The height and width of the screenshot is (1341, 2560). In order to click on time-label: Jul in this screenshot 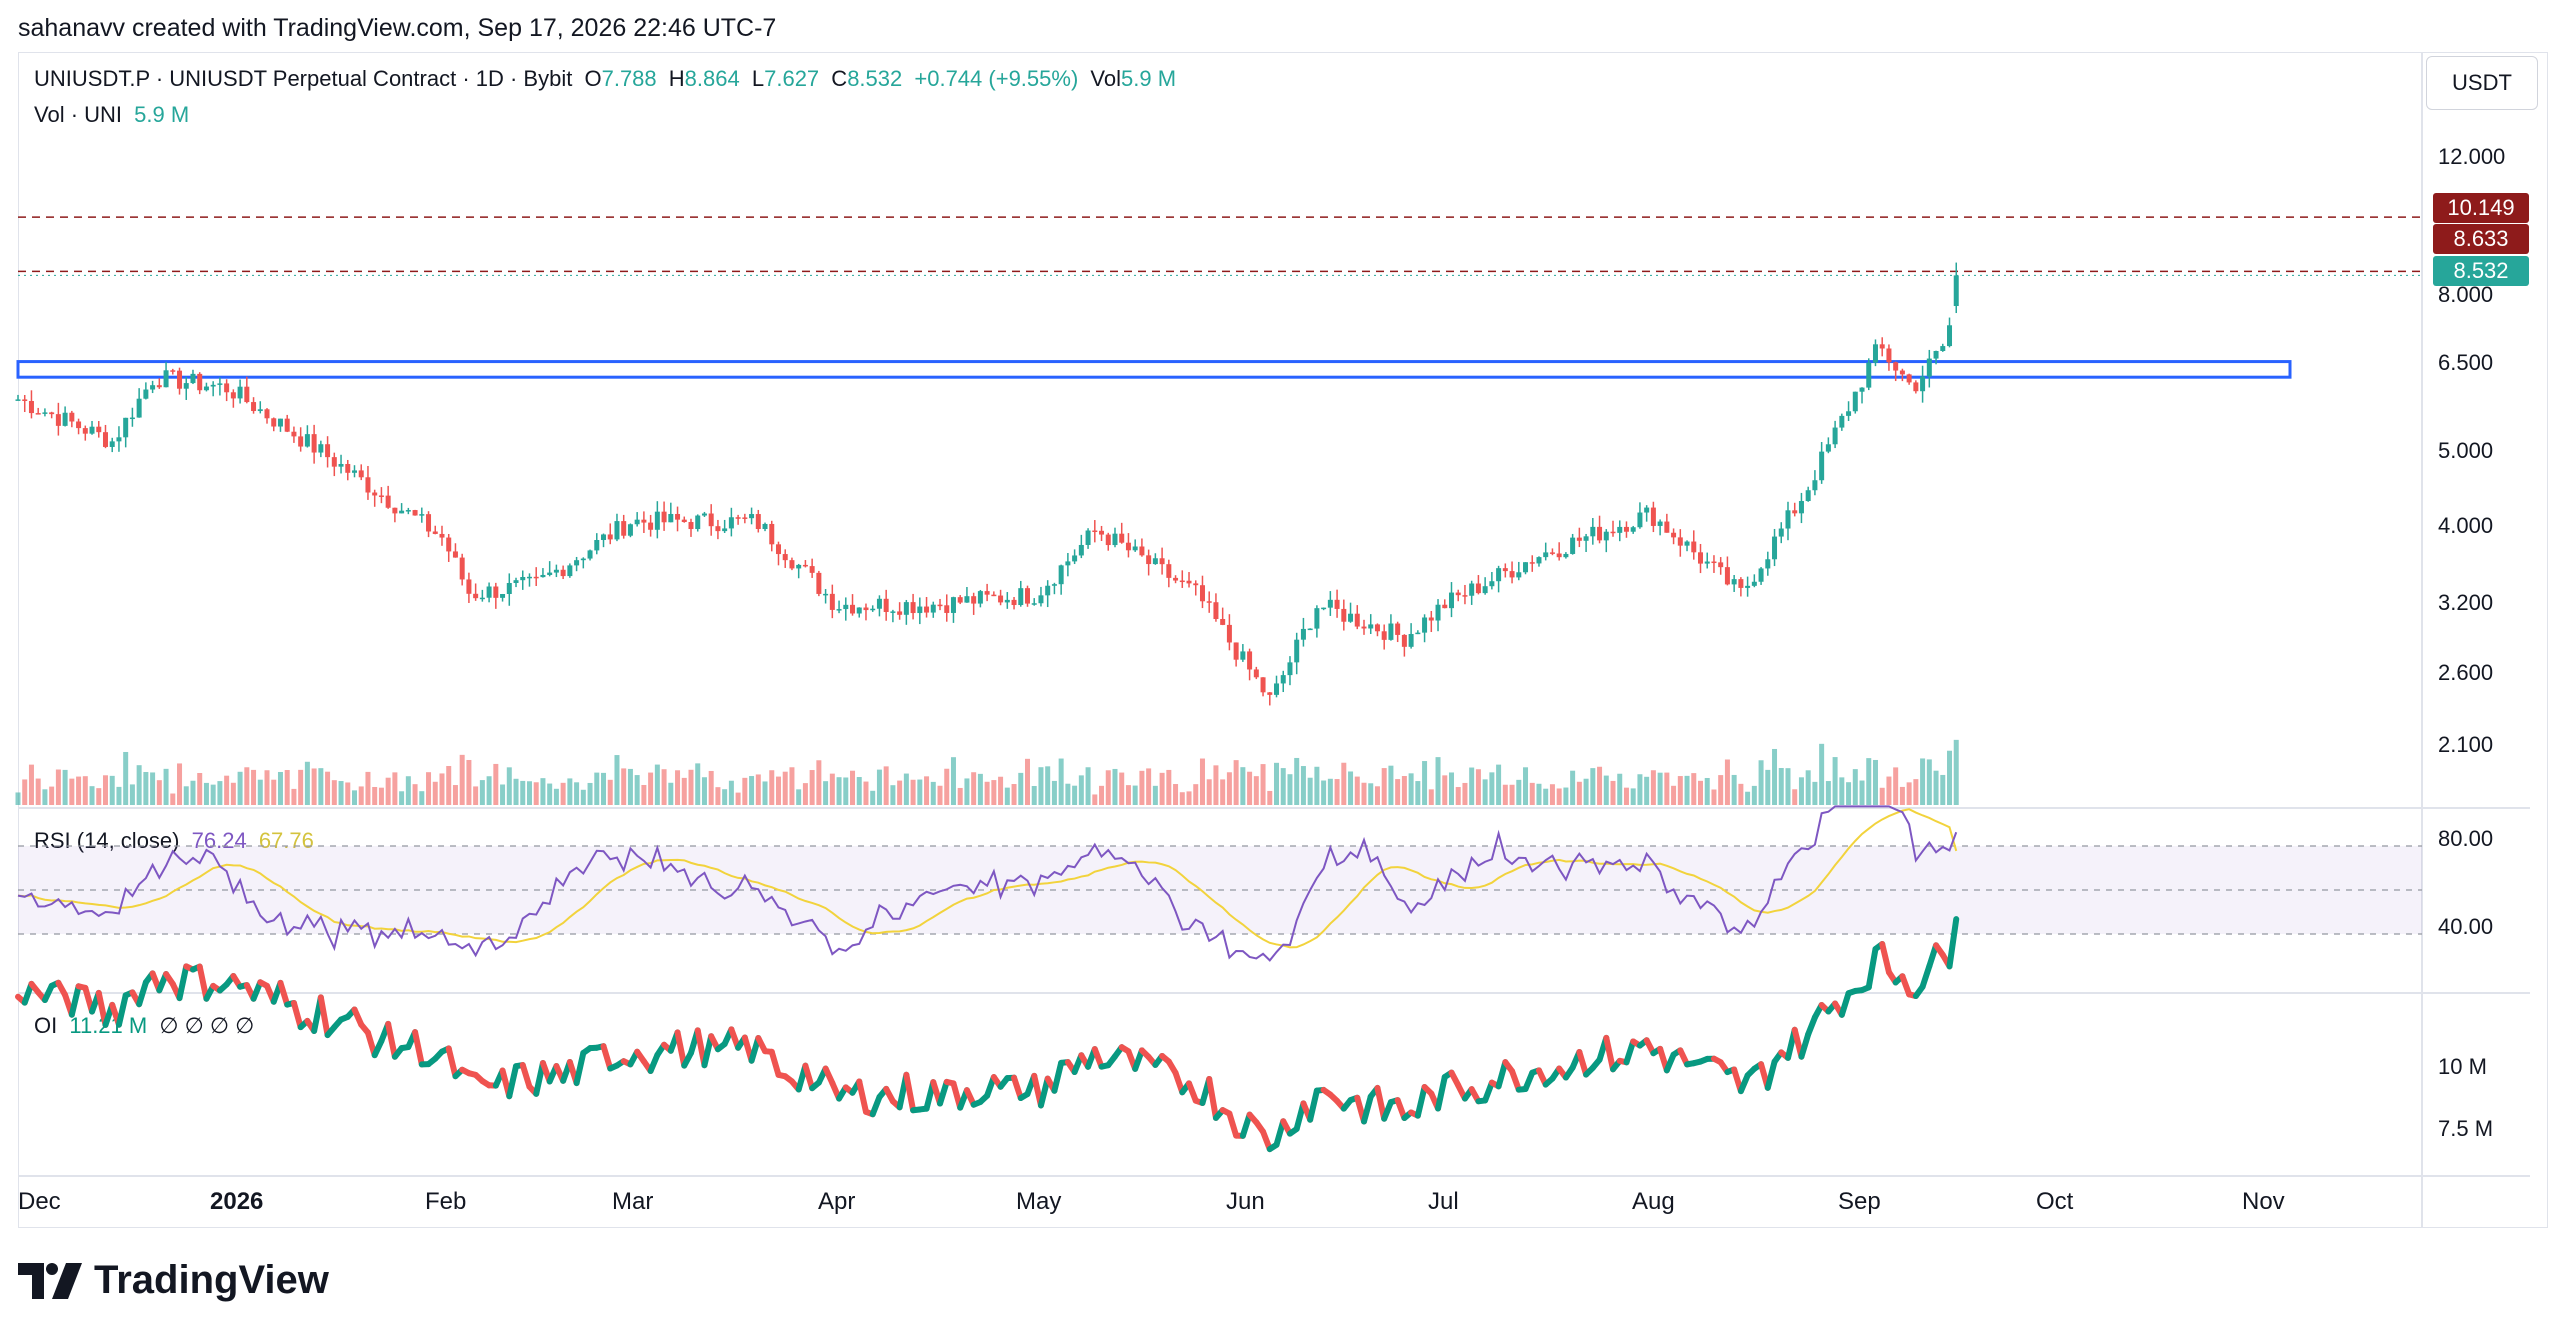, I will do `click(1443, 1201)`.